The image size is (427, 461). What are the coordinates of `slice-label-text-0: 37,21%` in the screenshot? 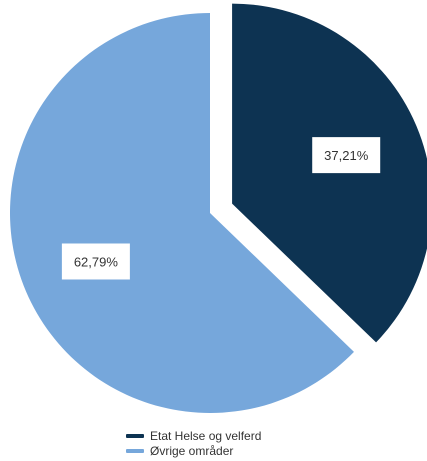 It's located at (346, 155).